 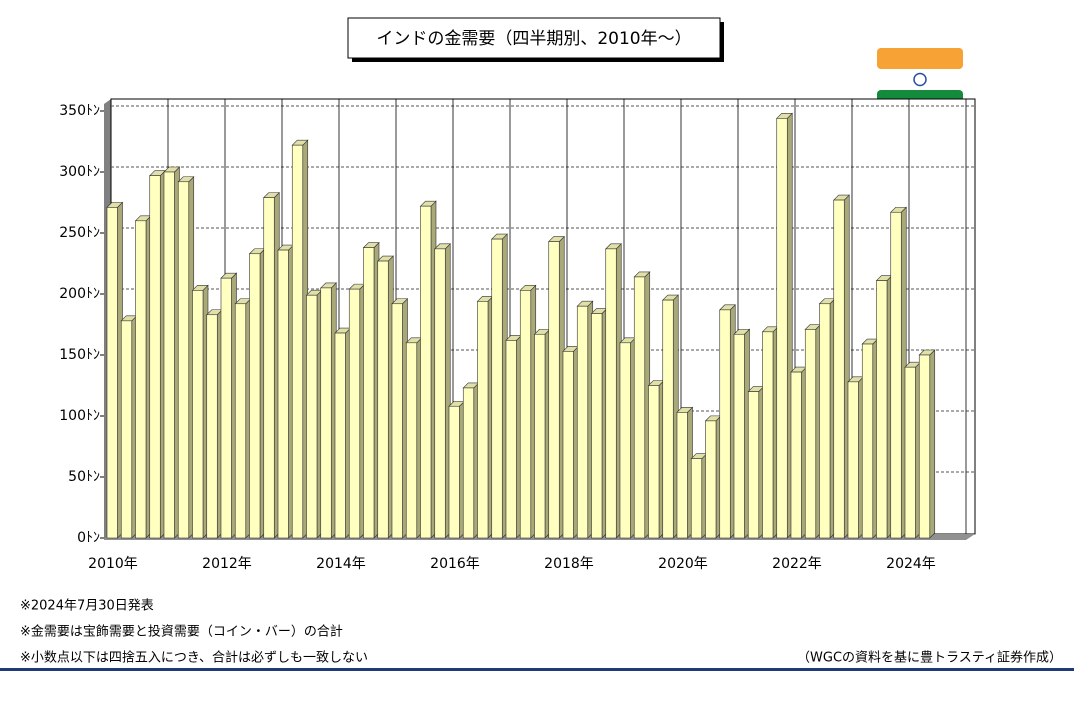 I want to click on note: ※小数点以下は四捨五入につき、合計は必ずしも一致しない, so click(x=194, y=658).